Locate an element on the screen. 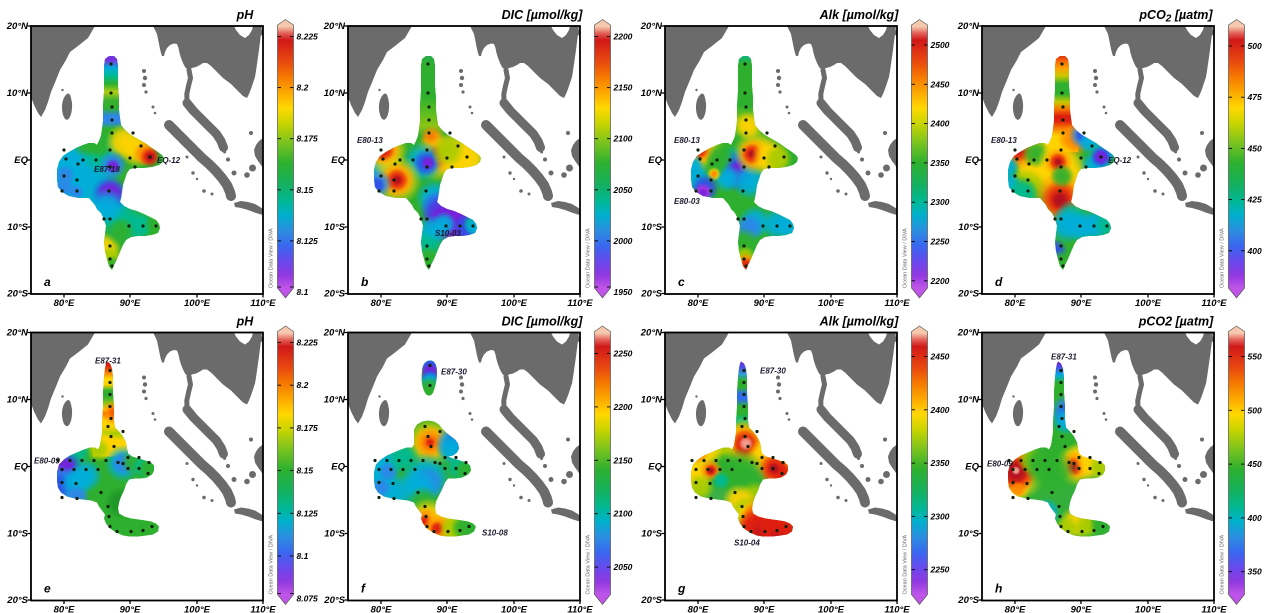 This screenshot has width=1268, height=613. svg-text: E80-03 is located at coordinates (687, 201).